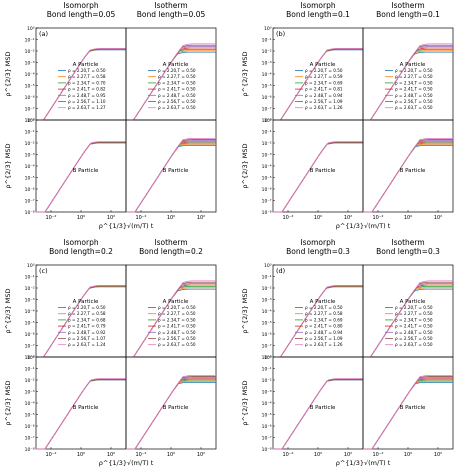 The width and height of the screenshot is (474, 474). What do you see at coordinates (324, 89) in the screenshot?
I see `legend-entry: ρ = 2.41,T = 0.81` at bounding box center [324, 89].